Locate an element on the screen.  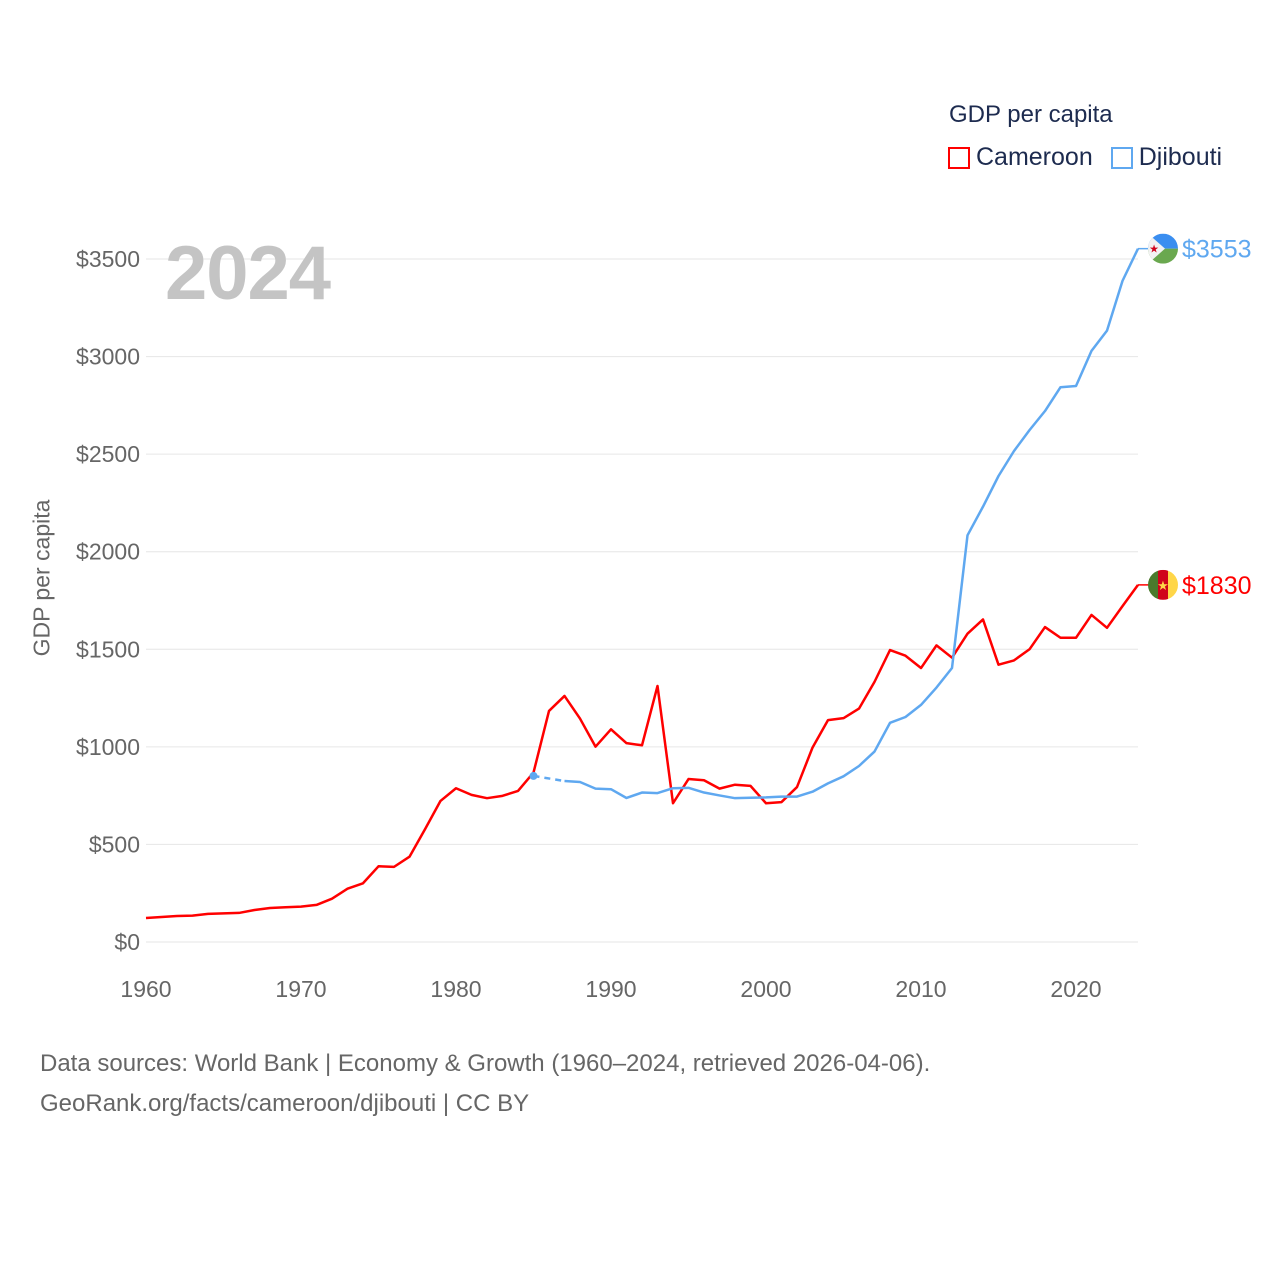
legend-label: Djibouti is located at coordinates (1180, 157).